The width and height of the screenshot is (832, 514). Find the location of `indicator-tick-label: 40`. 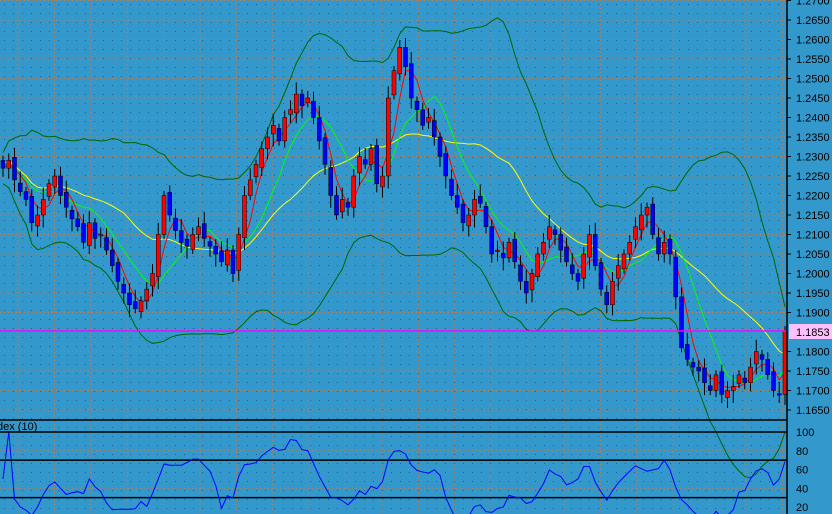

indicator-tick-label: 40 is located at coordinates (802, 489).